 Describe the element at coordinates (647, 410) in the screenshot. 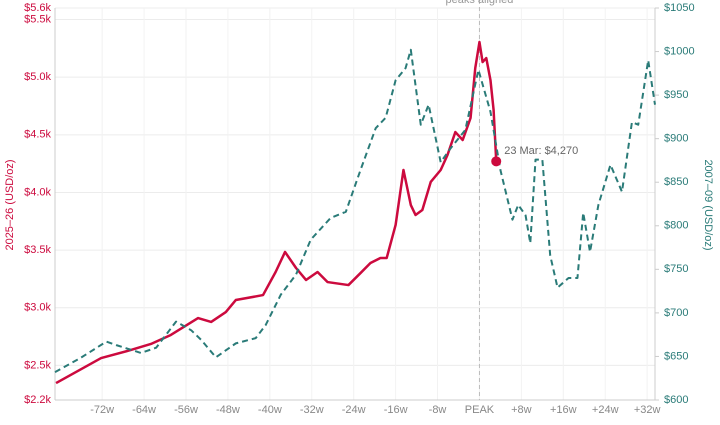

I see `x-tick-label: +32w` at that location.